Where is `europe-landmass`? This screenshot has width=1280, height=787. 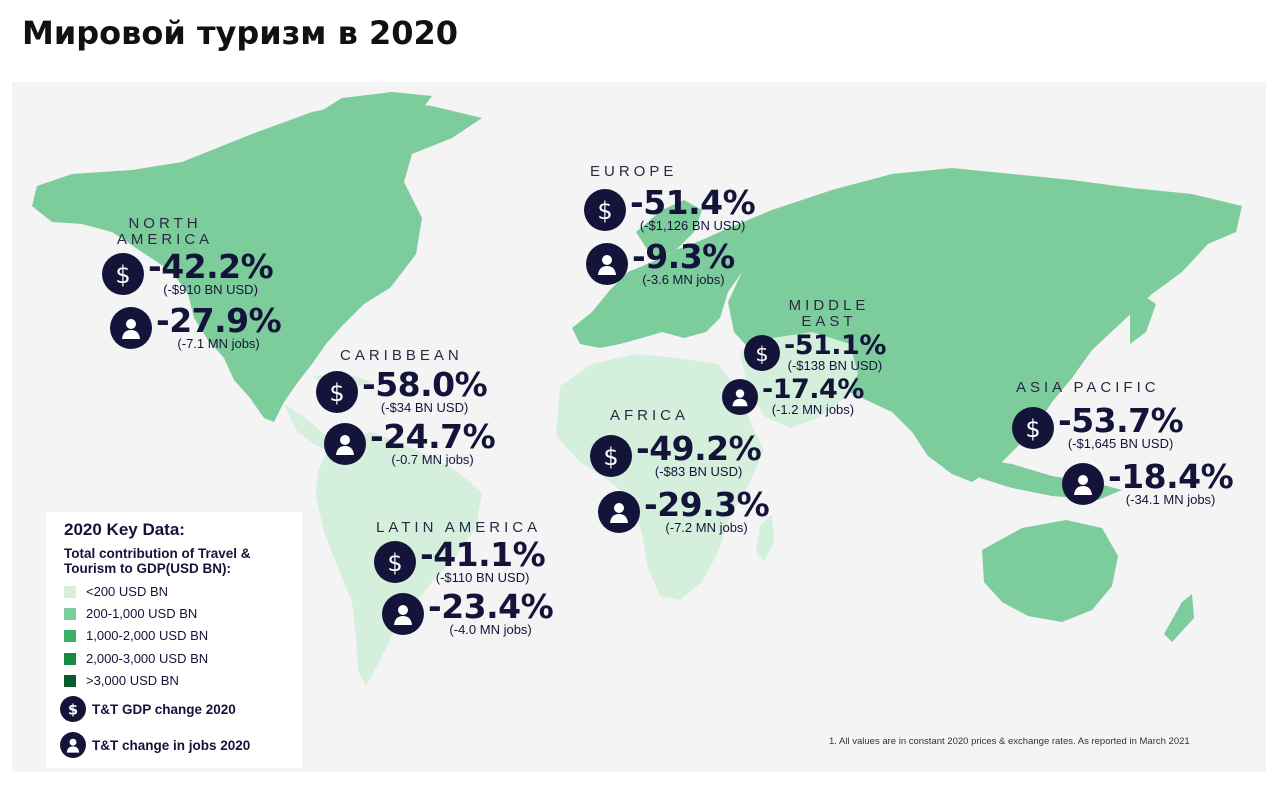 europe-landmass is located at coordinates (657, 289).